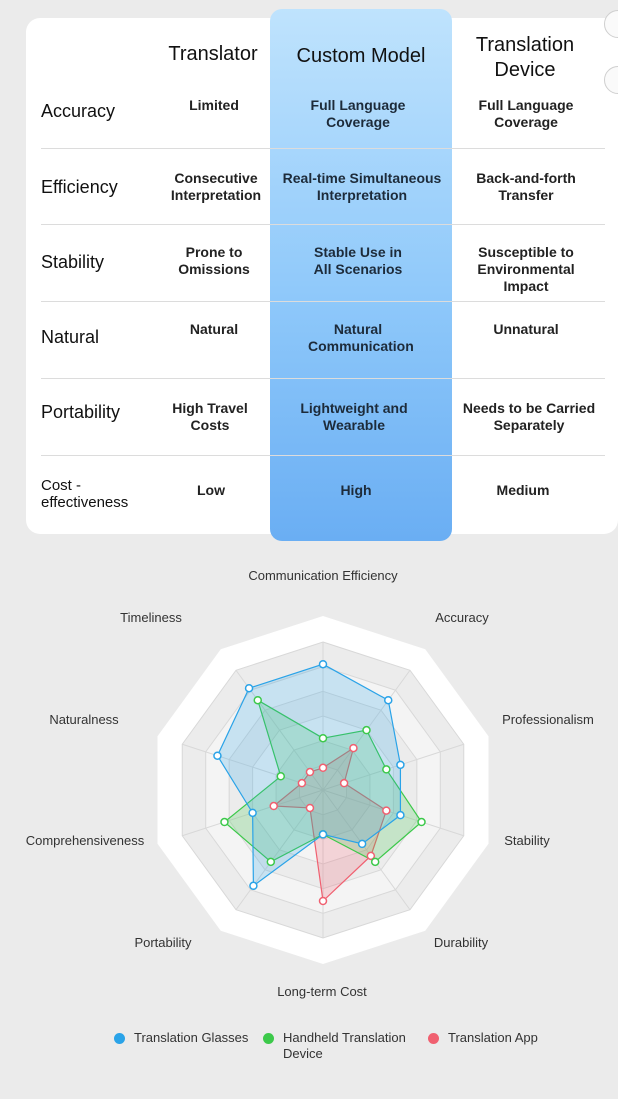 The image size is (618, 1099). What do you see at coordinates (527, 840) in the screenshot?
I see `radar-axis-label: Stability` at bounding box center [527, 840].